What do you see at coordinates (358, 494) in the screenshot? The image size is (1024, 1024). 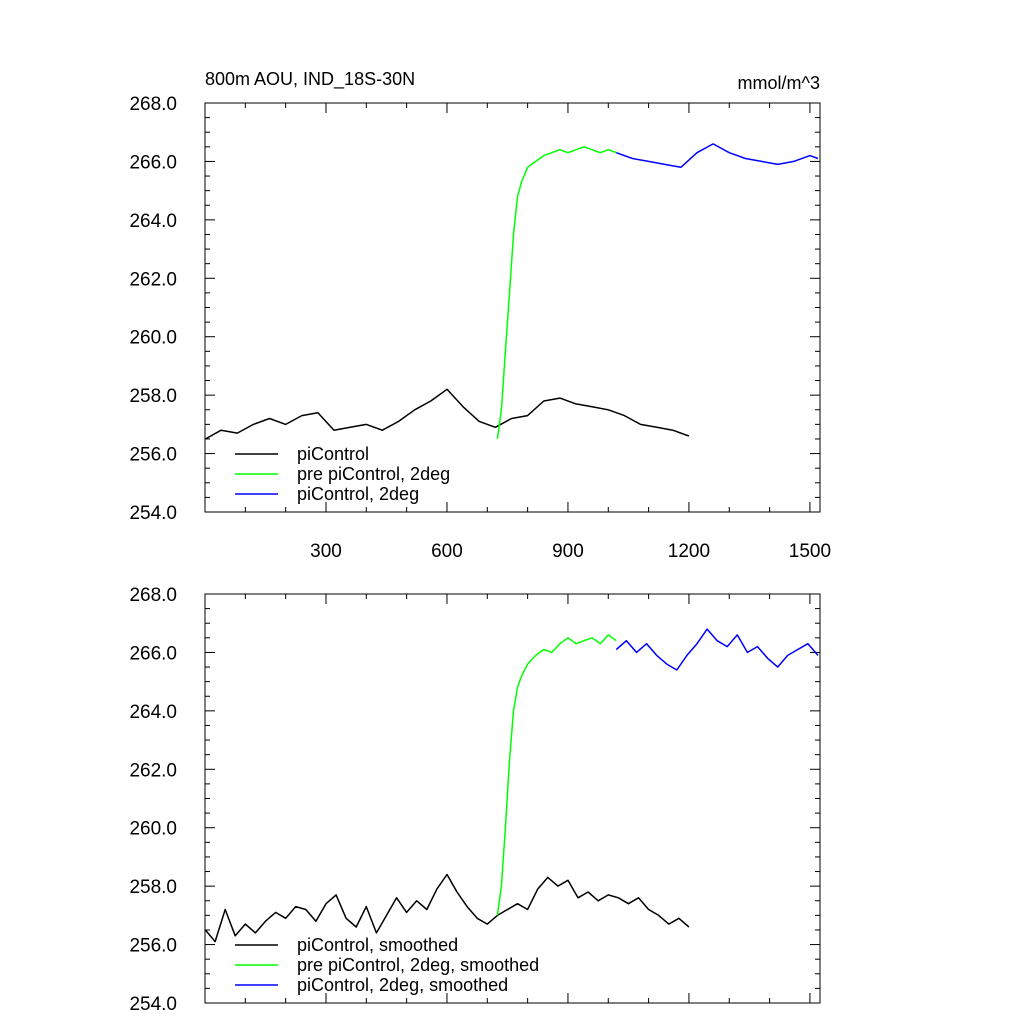 I see `legend-label: piControl, 2deg` at bounding box center [358, 494].